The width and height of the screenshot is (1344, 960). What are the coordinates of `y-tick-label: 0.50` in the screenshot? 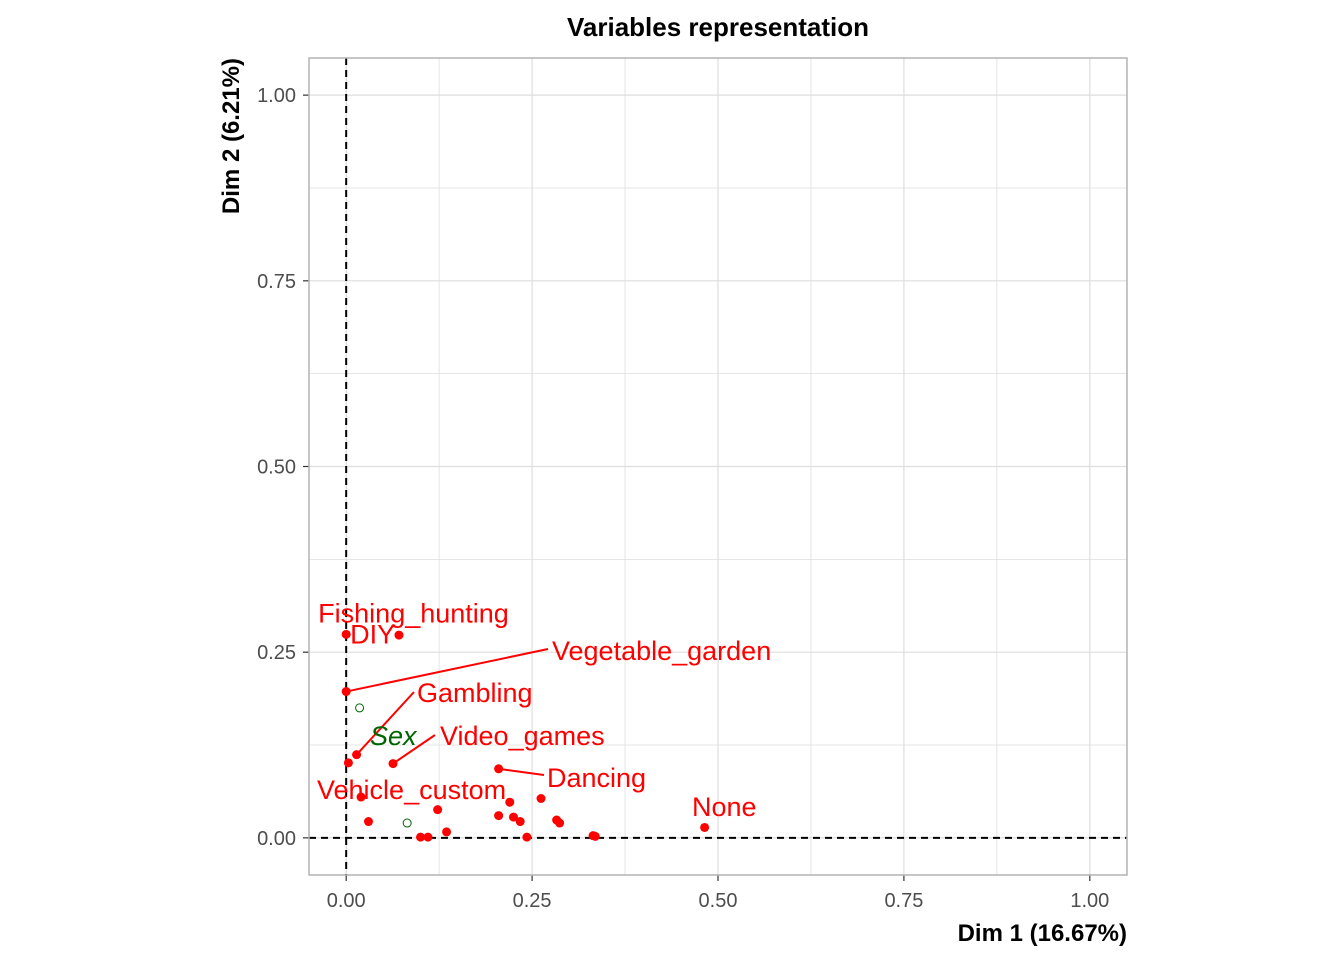 It's located at (276, 468).